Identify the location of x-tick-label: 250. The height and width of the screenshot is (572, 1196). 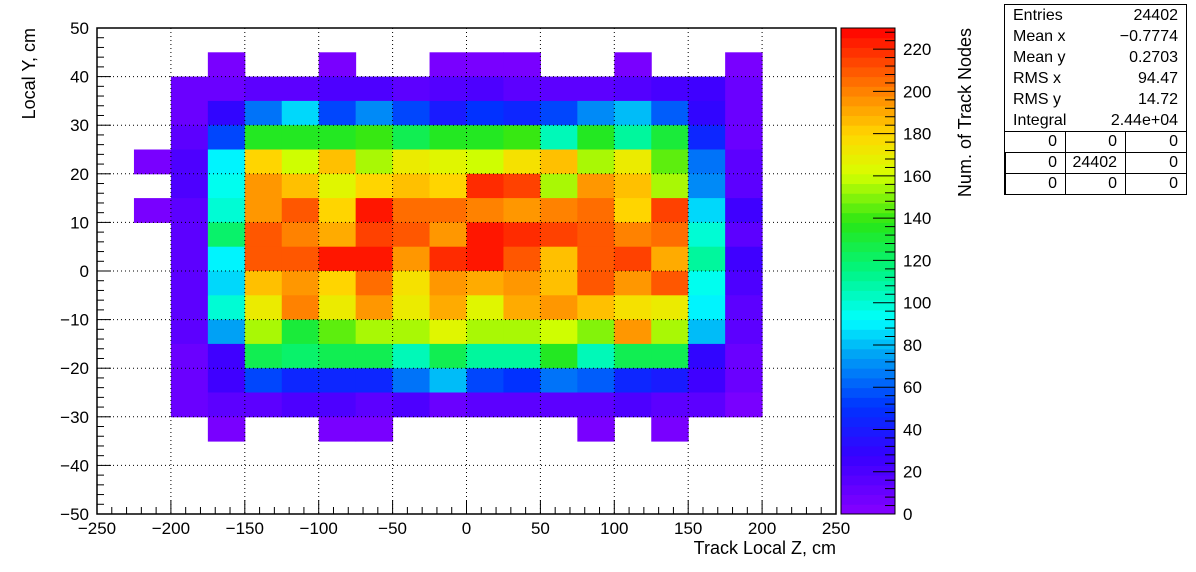
(836, 528).